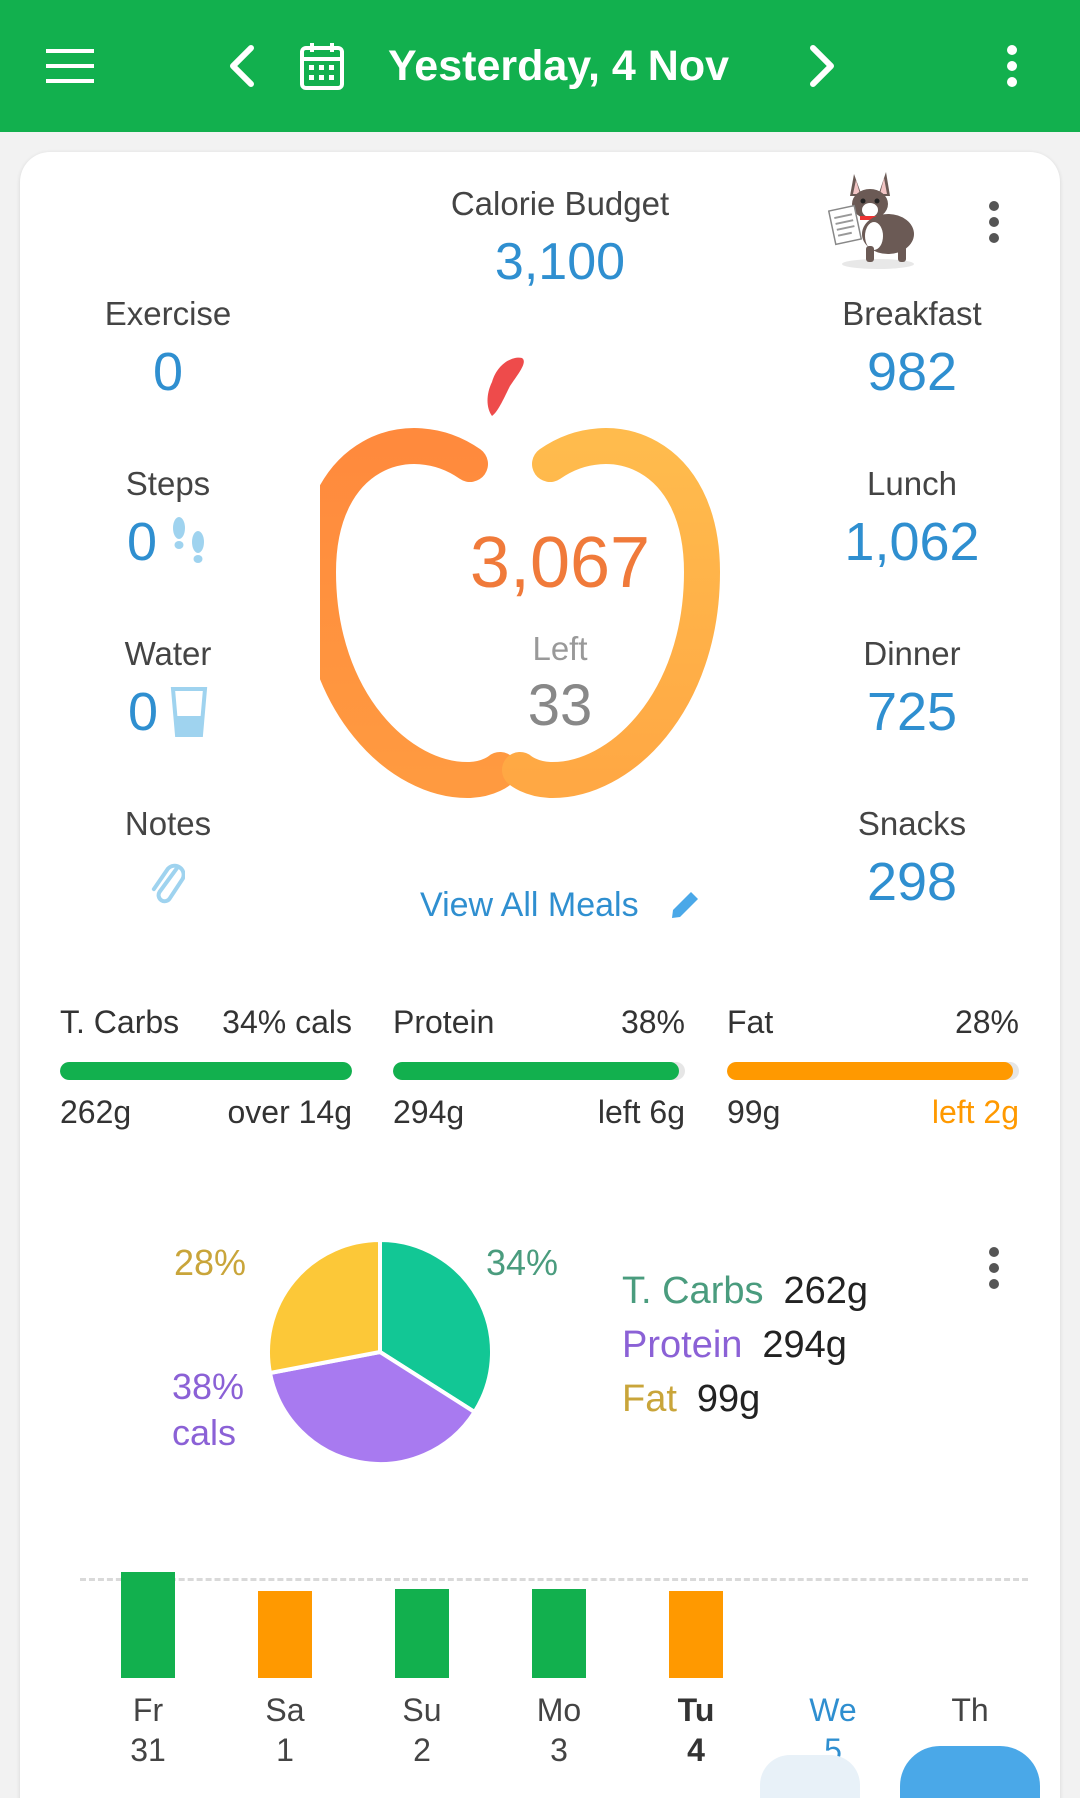  What do you see at coordinates (522, 1262) in the screenshot?
I see `pie-label-carbs: 34%` at bounding box center [522, 1262].